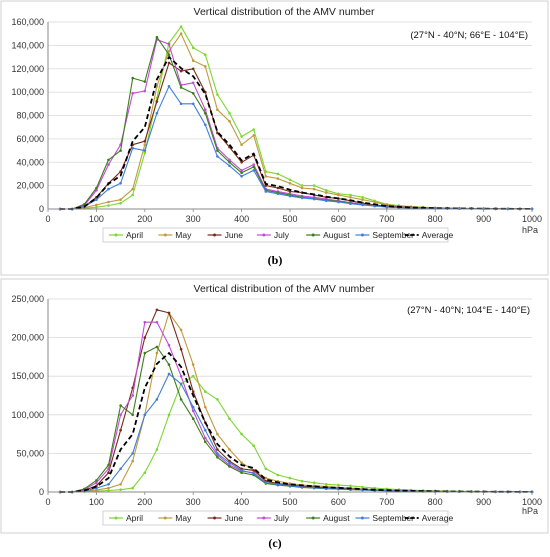 The width and height of the screenshot is (550, 557). I want to click on x-tick-label: 700, so click(386, 219).